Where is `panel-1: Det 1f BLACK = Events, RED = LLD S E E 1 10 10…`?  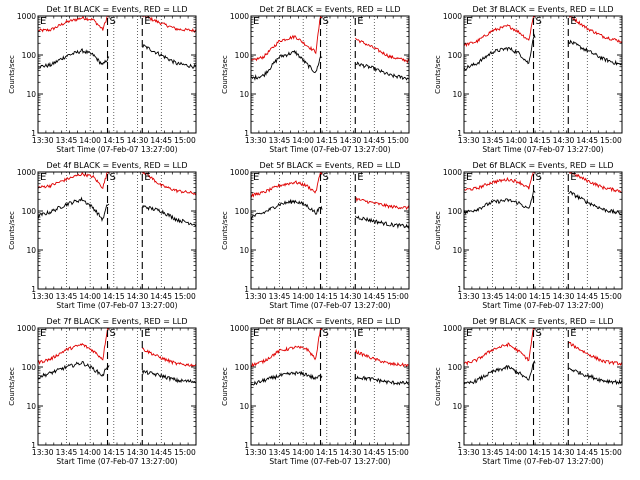 panel-1: Det 1f BLACK = Events, RED = LLD S E E 1 10 10… is located at coordinates (102, 79).